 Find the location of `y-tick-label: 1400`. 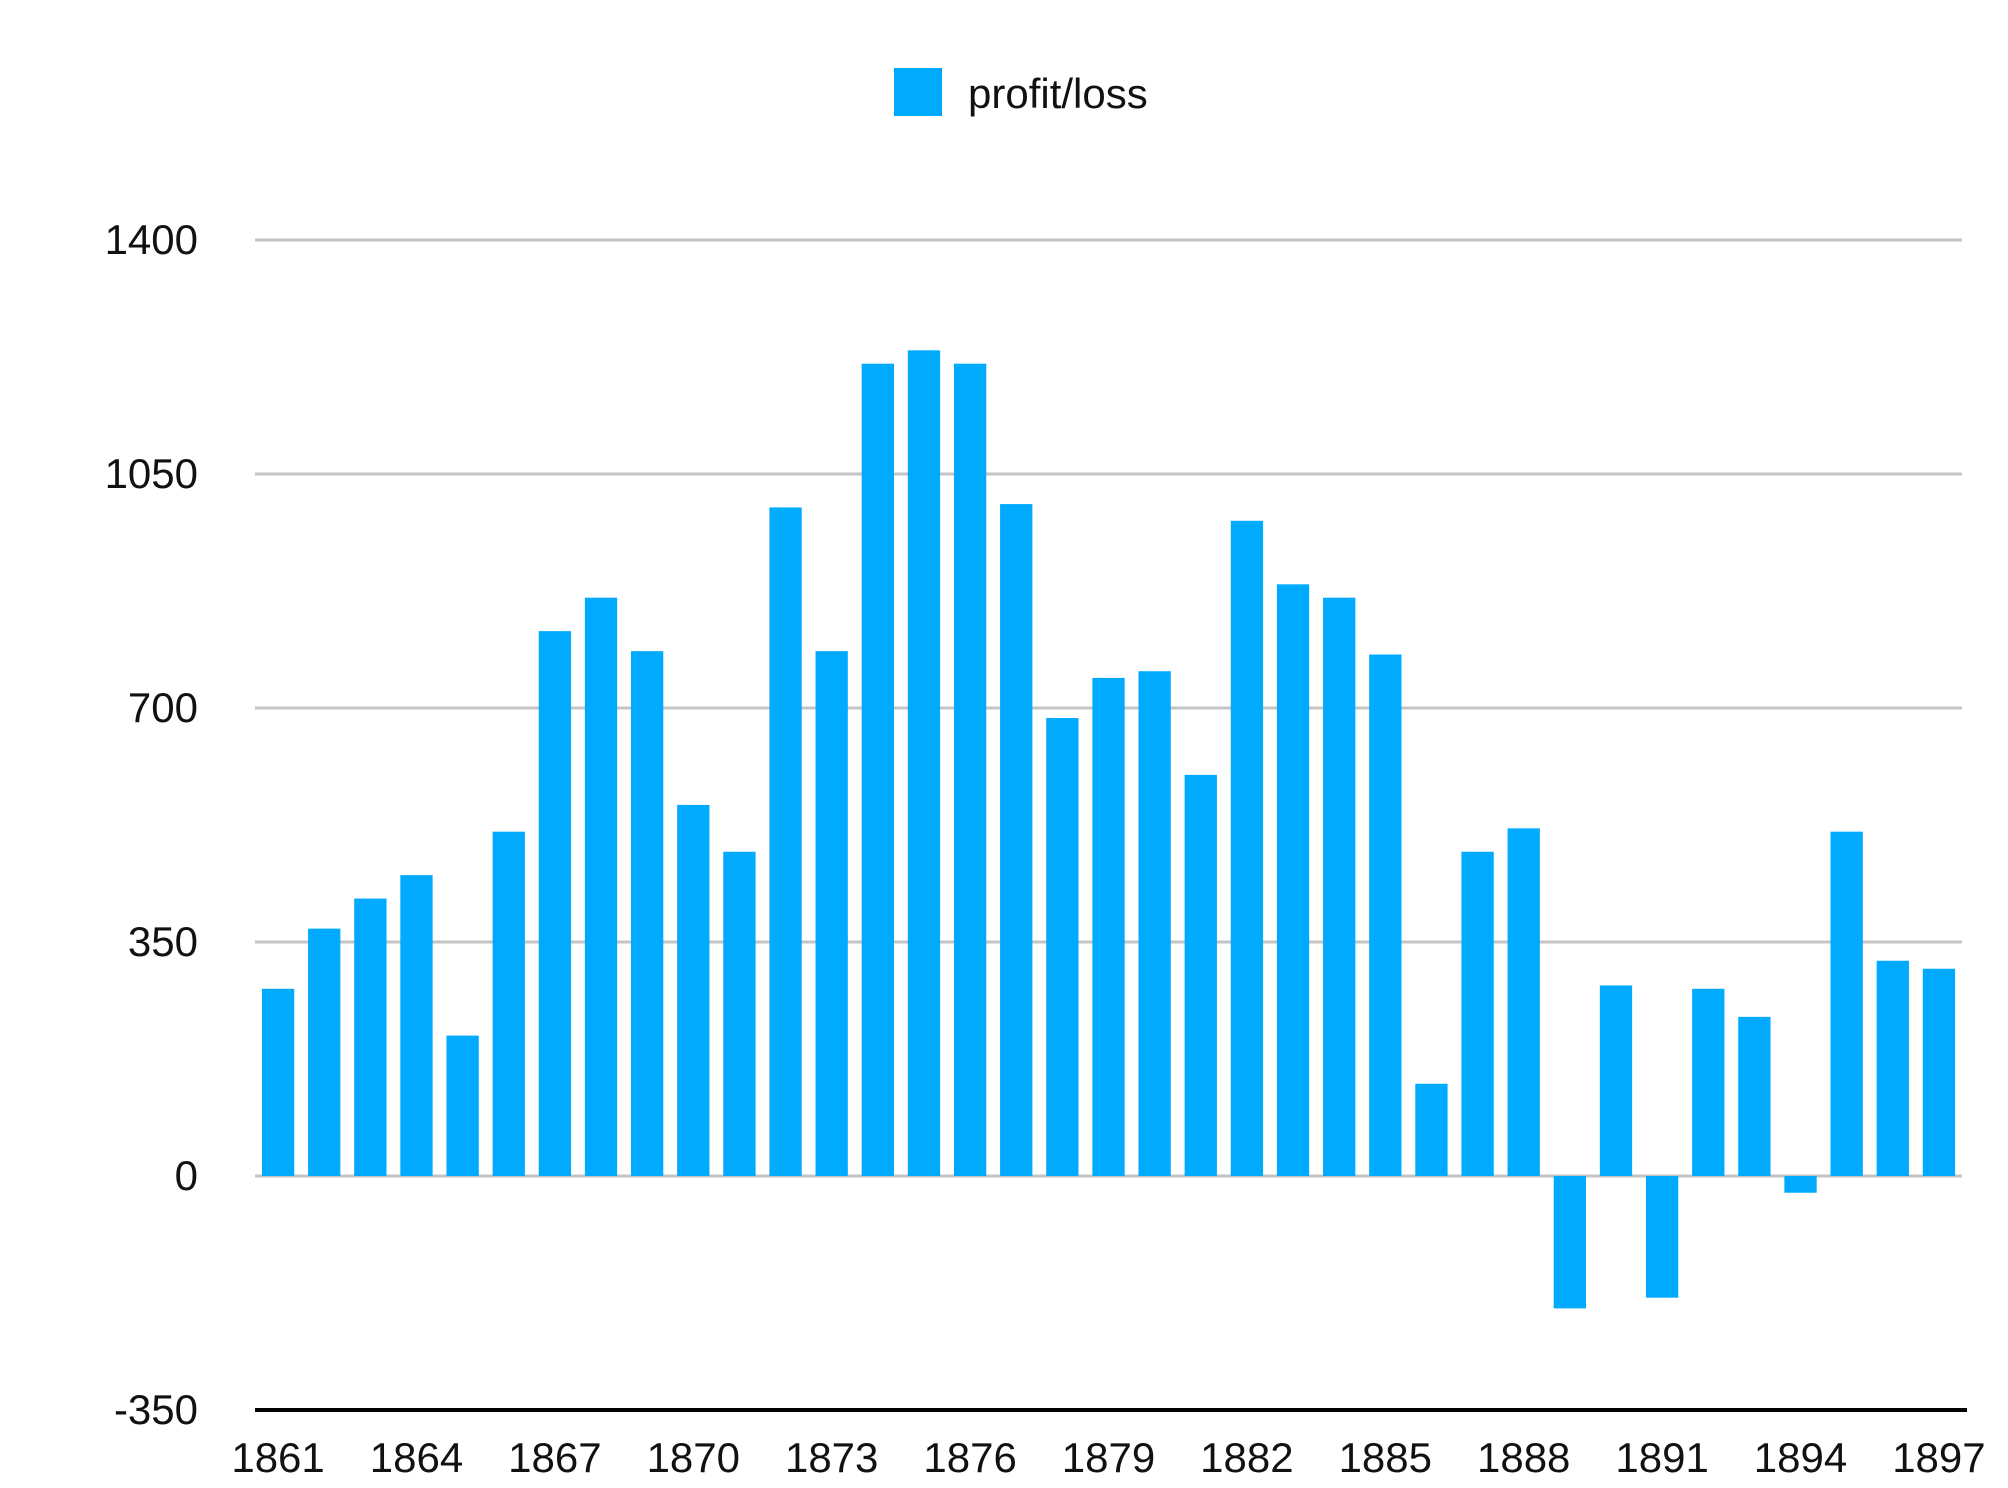

y-tick-label: 1400 is located at coordinates (151, 239).